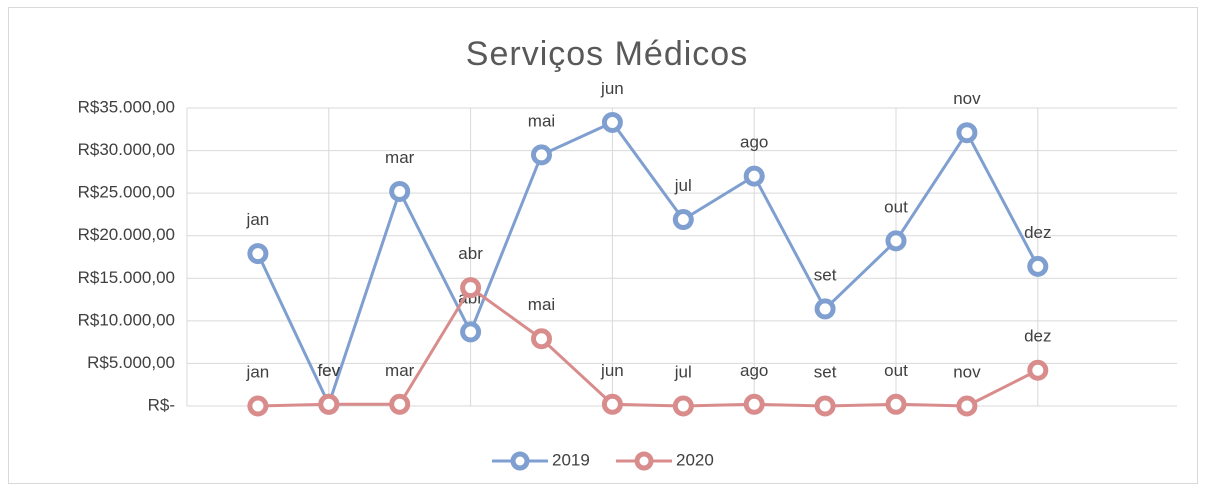 Image resolution: width=1206 pixels, height=491 pixels. What do you see at coordinates (571, 459) in the screenshot?
I see `legend-label: 2019` at bounding box center [571, 459].